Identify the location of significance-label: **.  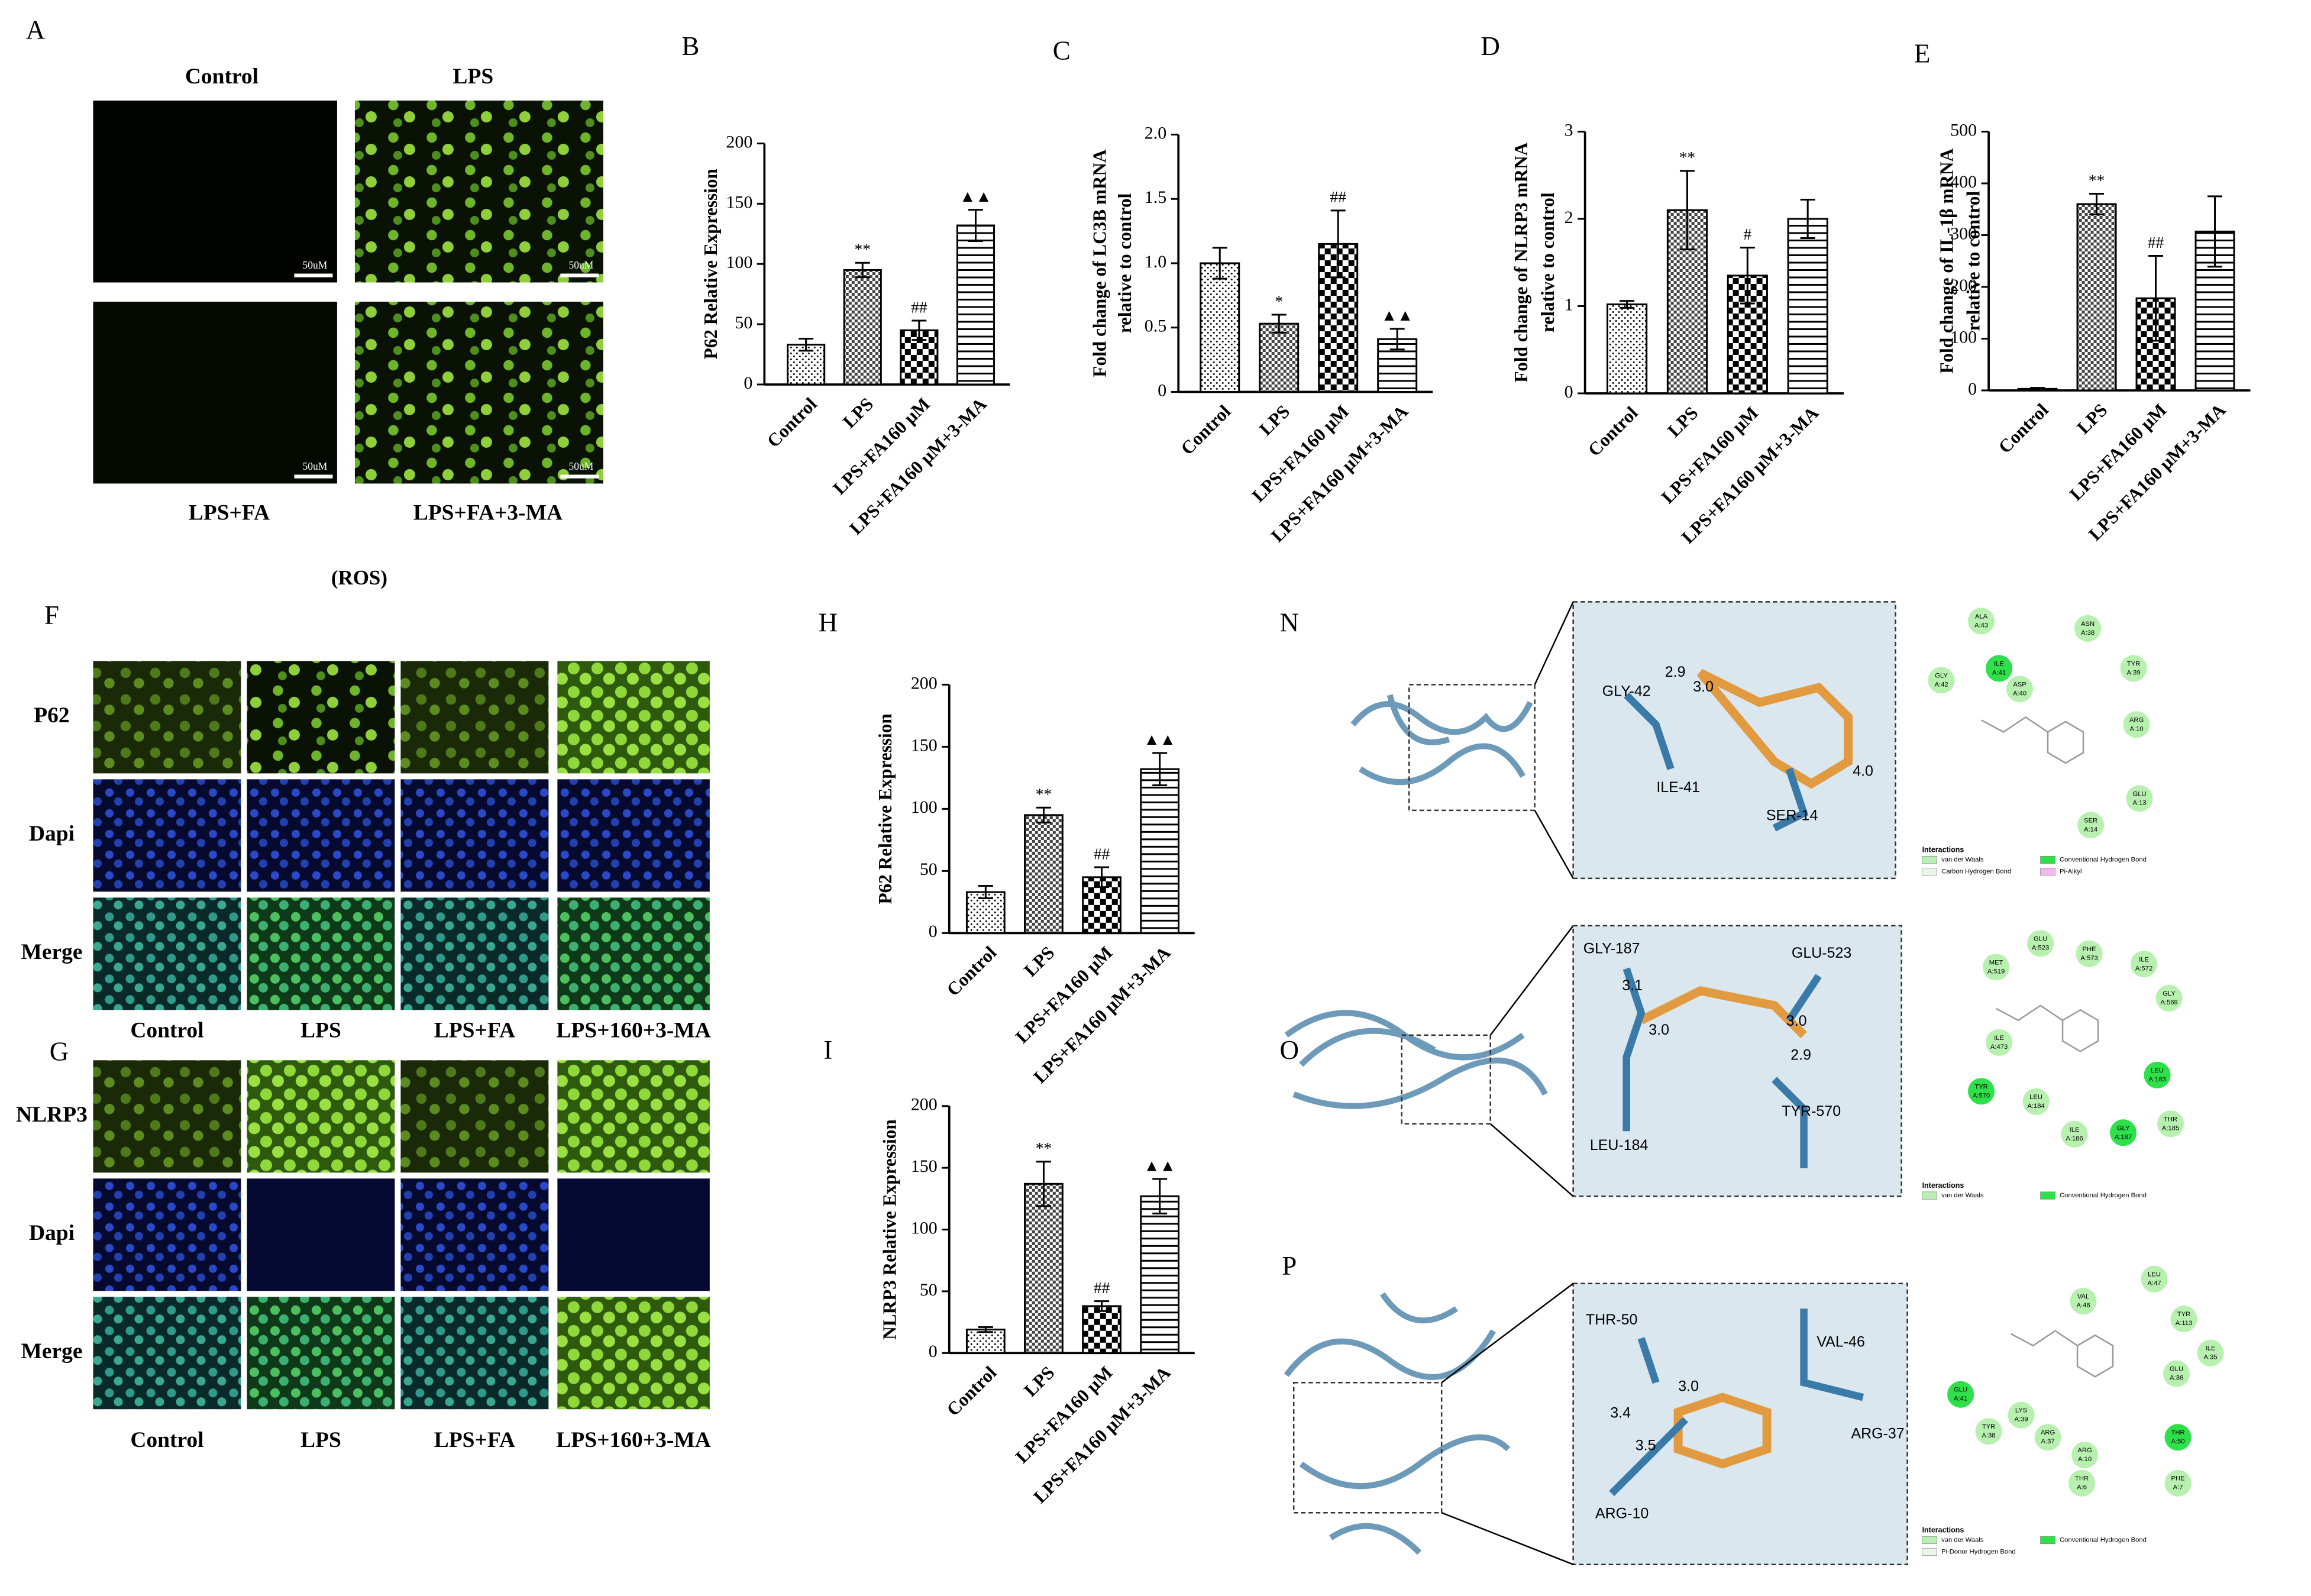
(863, 250).